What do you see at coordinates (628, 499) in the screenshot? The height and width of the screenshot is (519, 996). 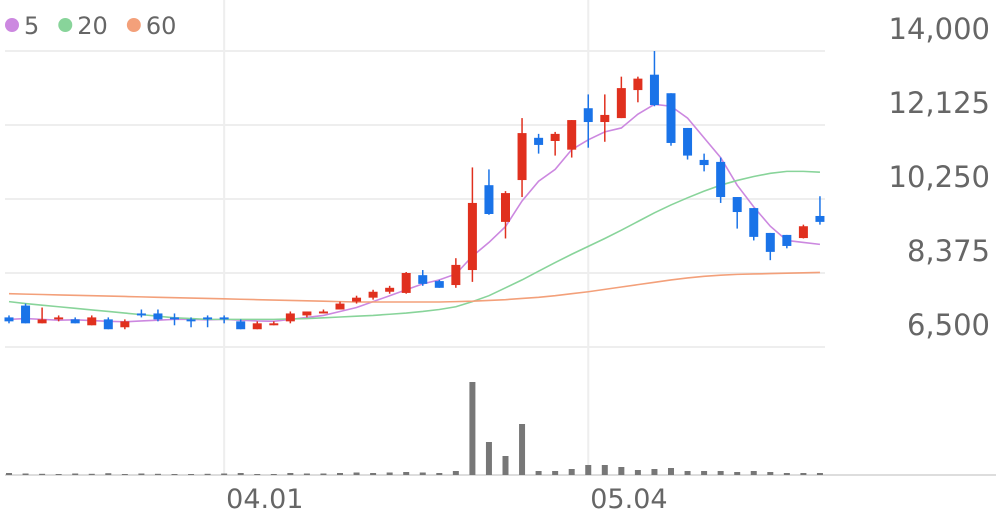 I see `x-tick-label: 05.04` at bounding box center [628, 499].